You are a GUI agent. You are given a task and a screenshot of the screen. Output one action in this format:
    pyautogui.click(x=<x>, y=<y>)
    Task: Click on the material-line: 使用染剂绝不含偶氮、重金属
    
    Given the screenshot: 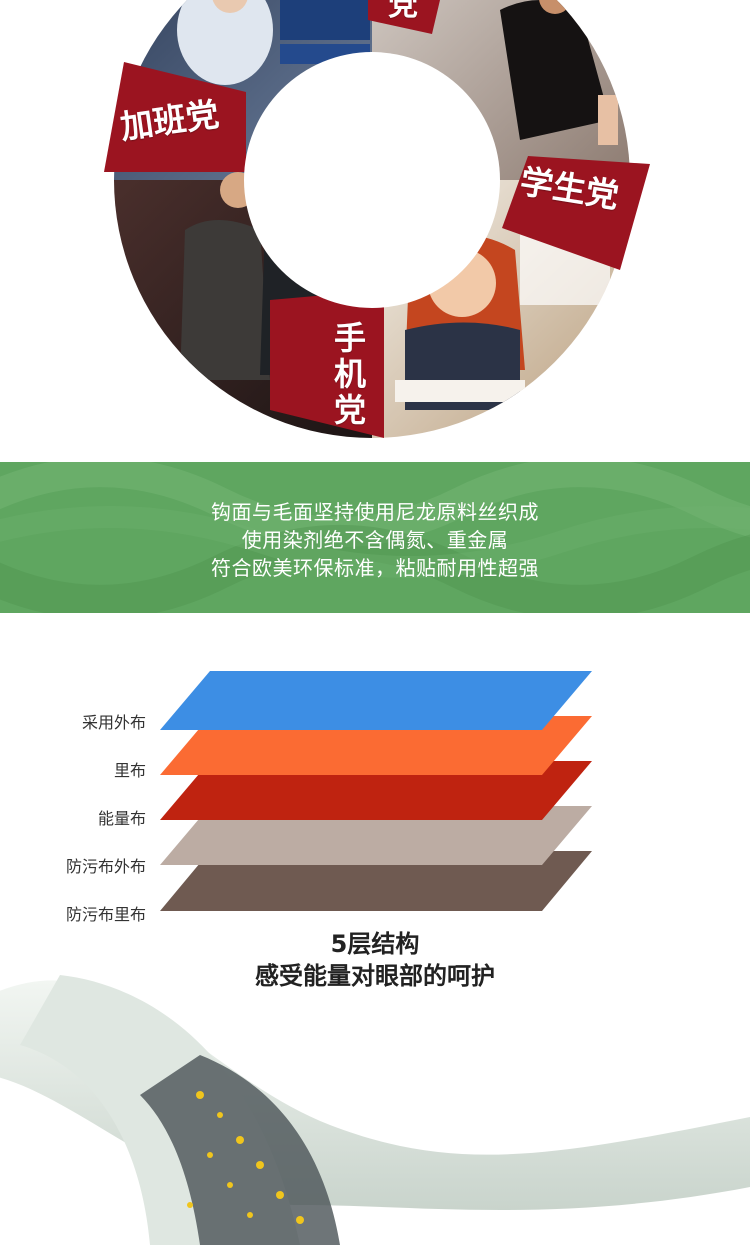 What is the action you would take?
    pyautogui.click(x=375, y=540)
    